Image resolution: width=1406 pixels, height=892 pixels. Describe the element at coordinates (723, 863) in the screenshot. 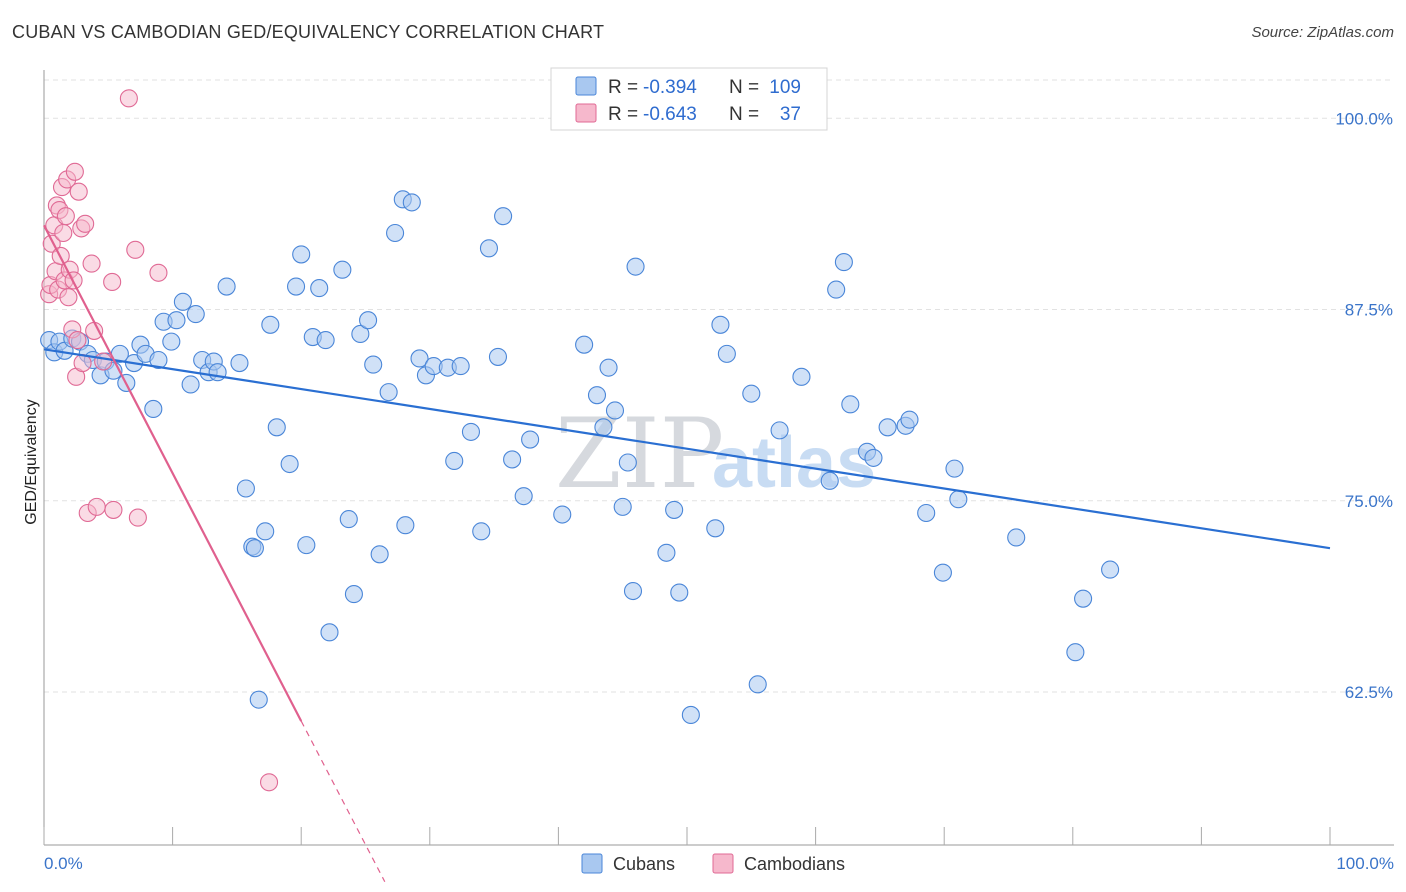

I see `bottom-legend-cambodians-swatch` at that location.